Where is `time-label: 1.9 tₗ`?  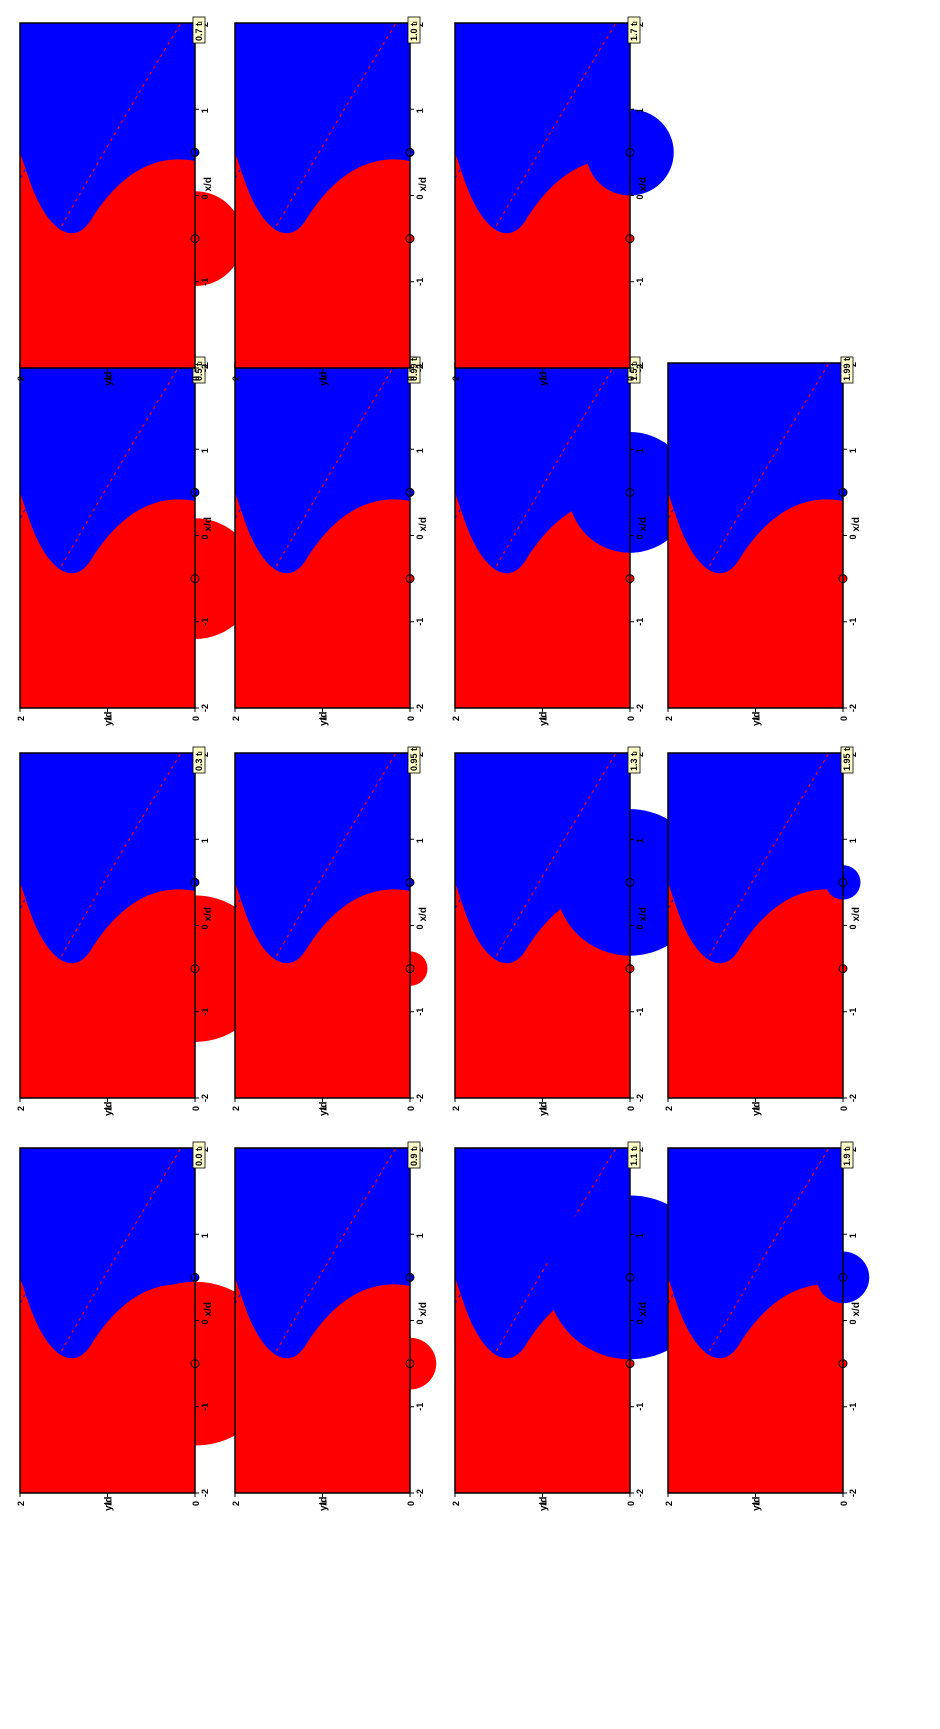
time-label: 1.9 tₗ is located at coordinates (847, 1156).